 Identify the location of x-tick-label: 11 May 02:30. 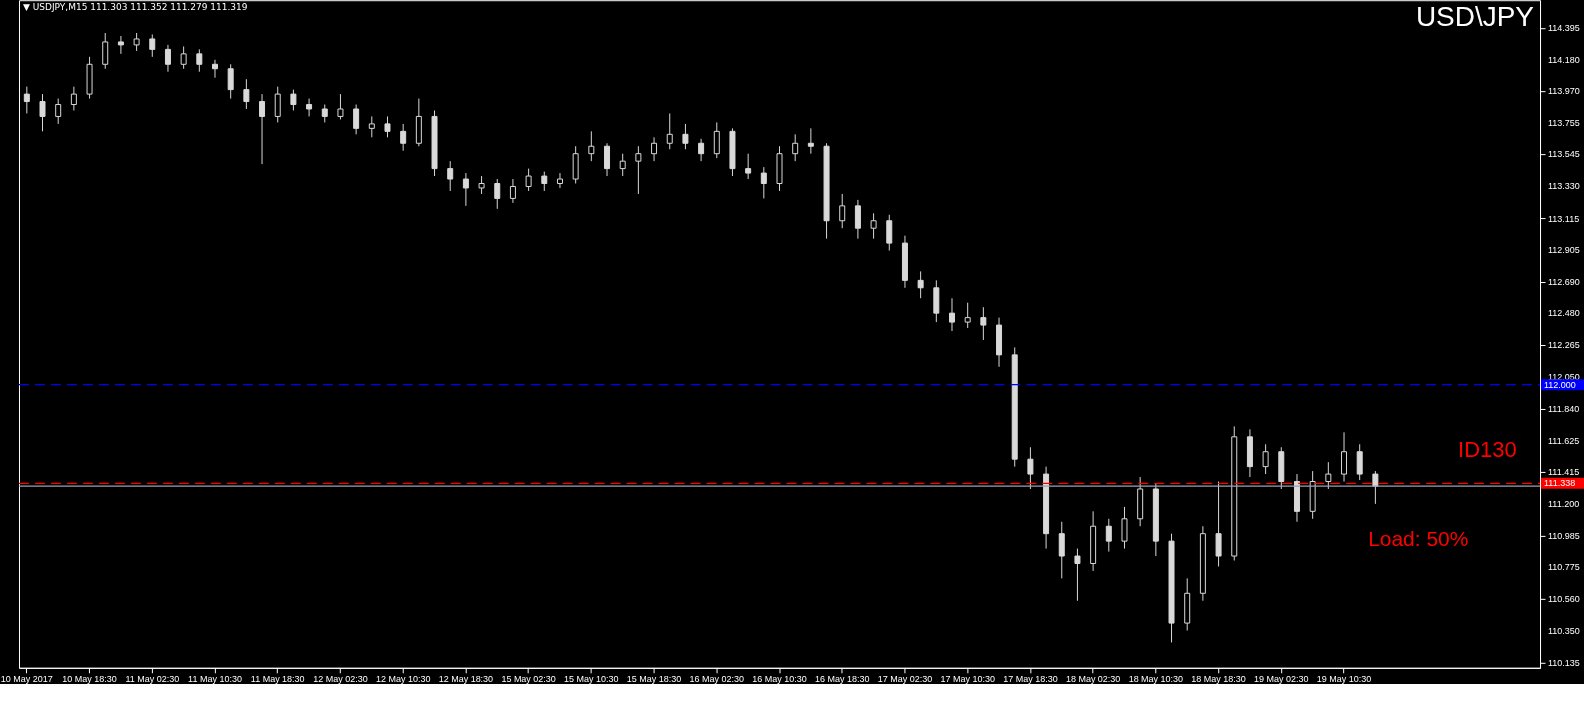
(152, 679).